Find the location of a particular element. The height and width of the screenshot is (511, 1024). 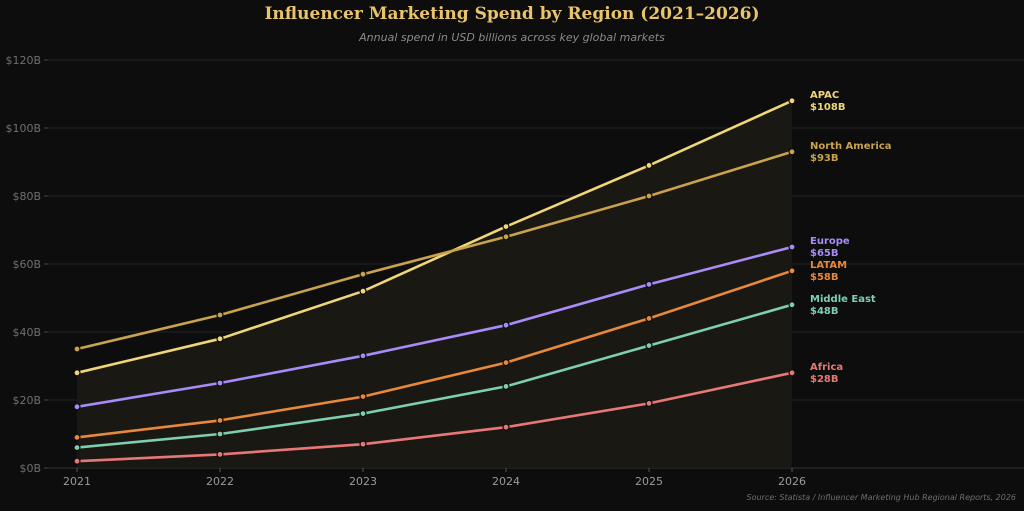

y-tick-label: $100B is located at coordinates (23, 128).